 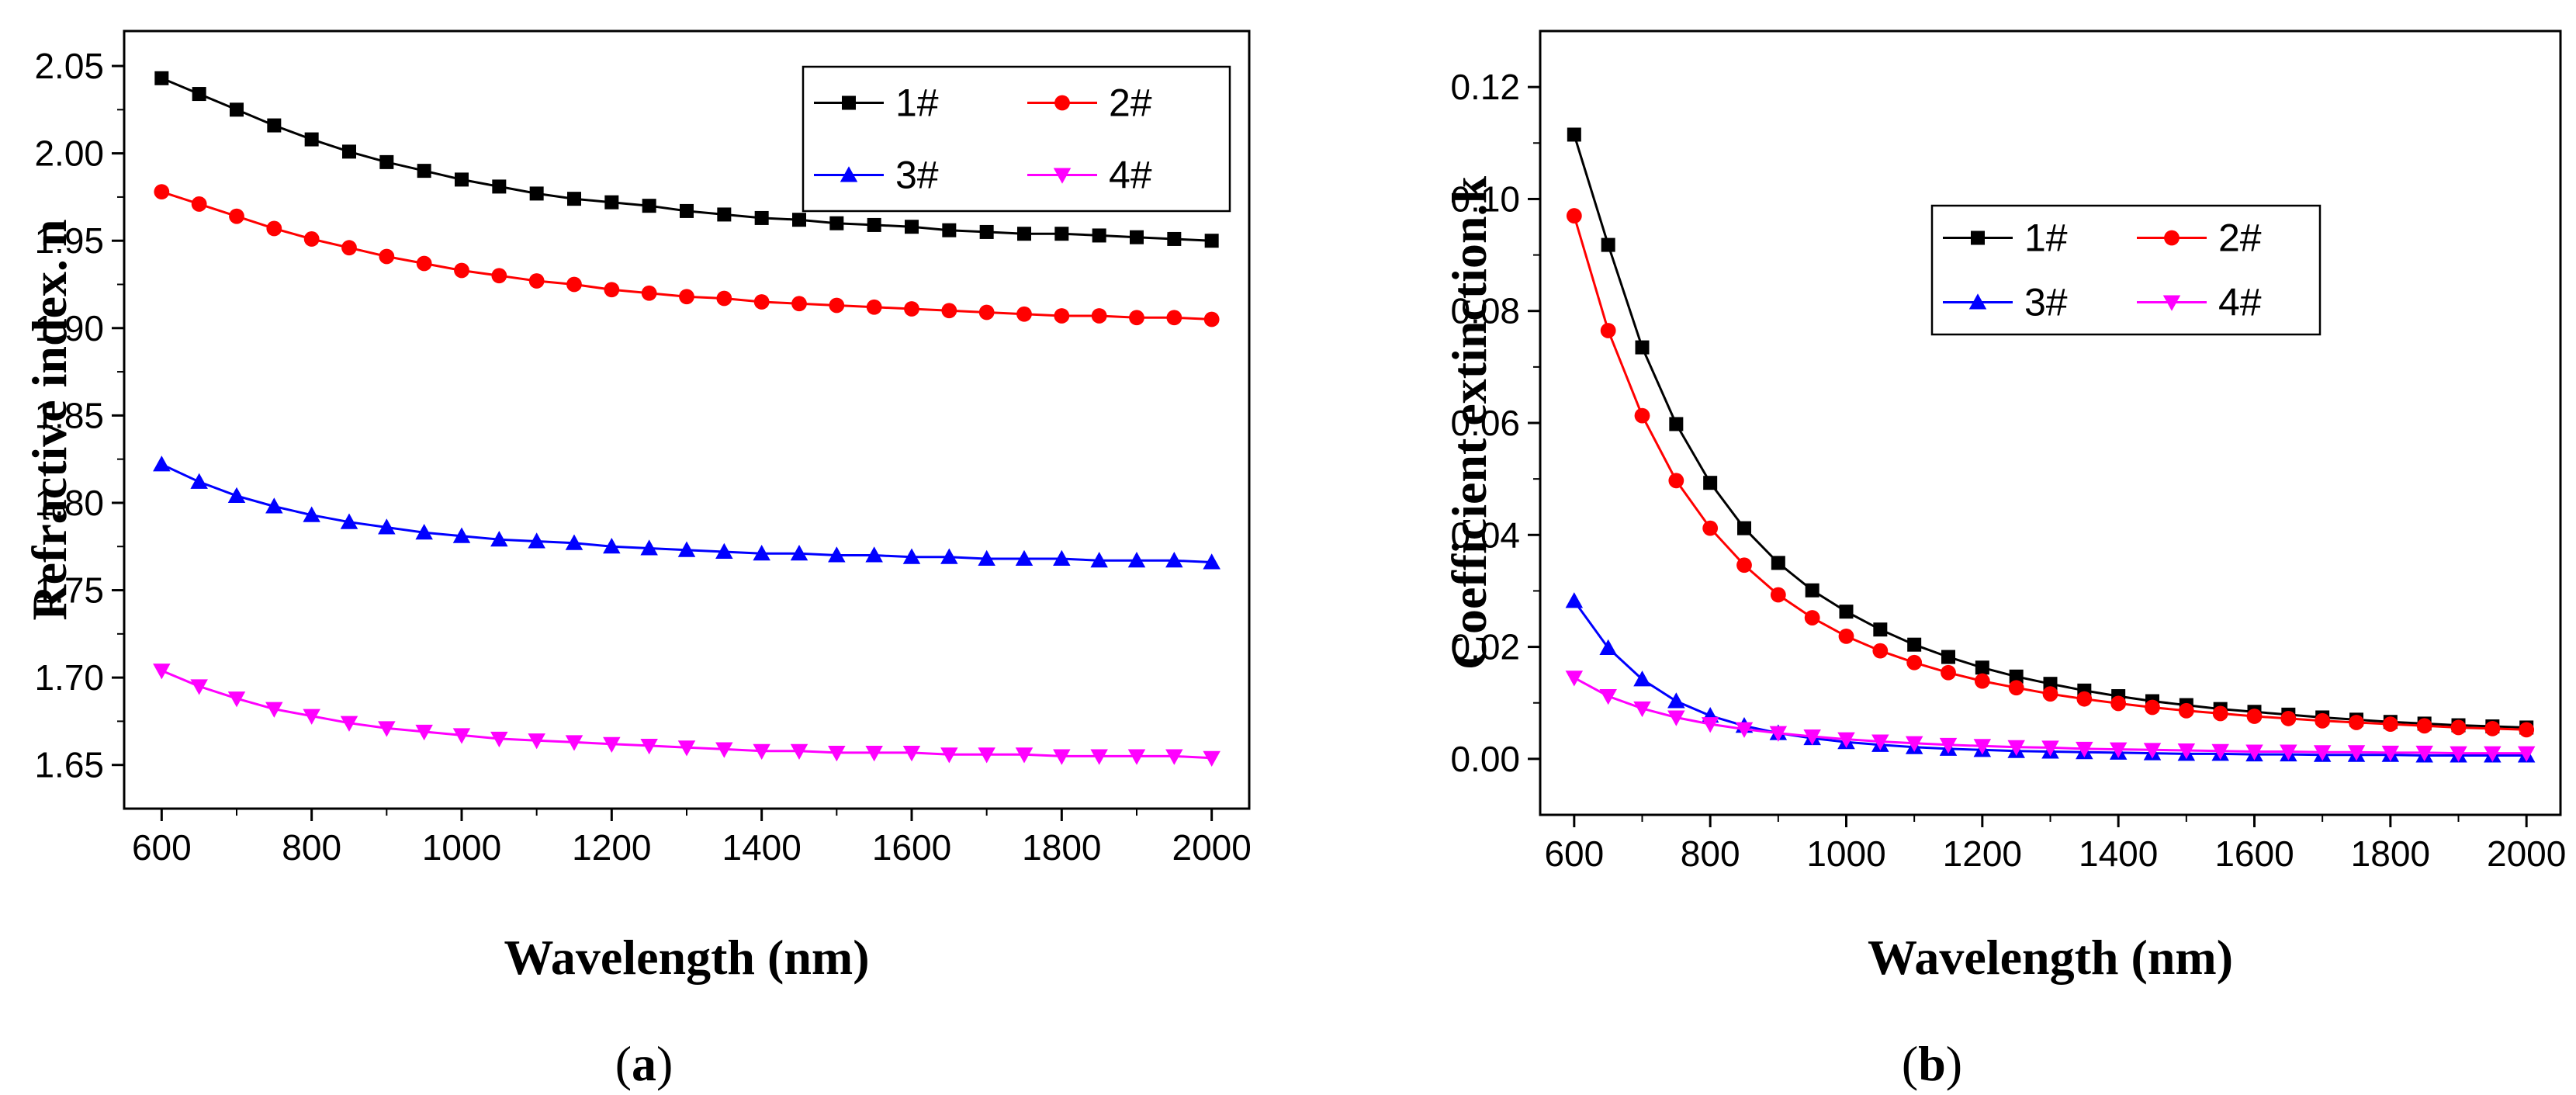 What do you see at coordinates (162, 847) in the screenshot?
I see `x-tick-label: 600` at bounding box center [162, 847].